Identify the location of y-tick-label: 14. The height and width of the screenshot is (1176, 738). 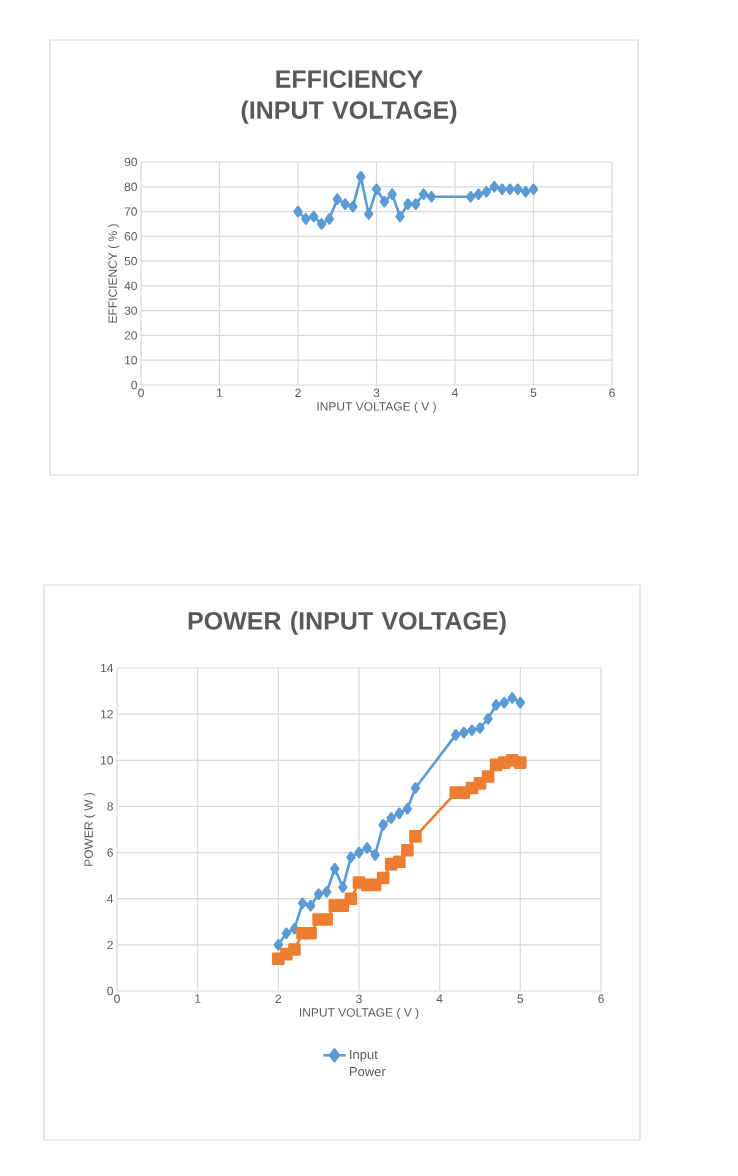
(107, 668).